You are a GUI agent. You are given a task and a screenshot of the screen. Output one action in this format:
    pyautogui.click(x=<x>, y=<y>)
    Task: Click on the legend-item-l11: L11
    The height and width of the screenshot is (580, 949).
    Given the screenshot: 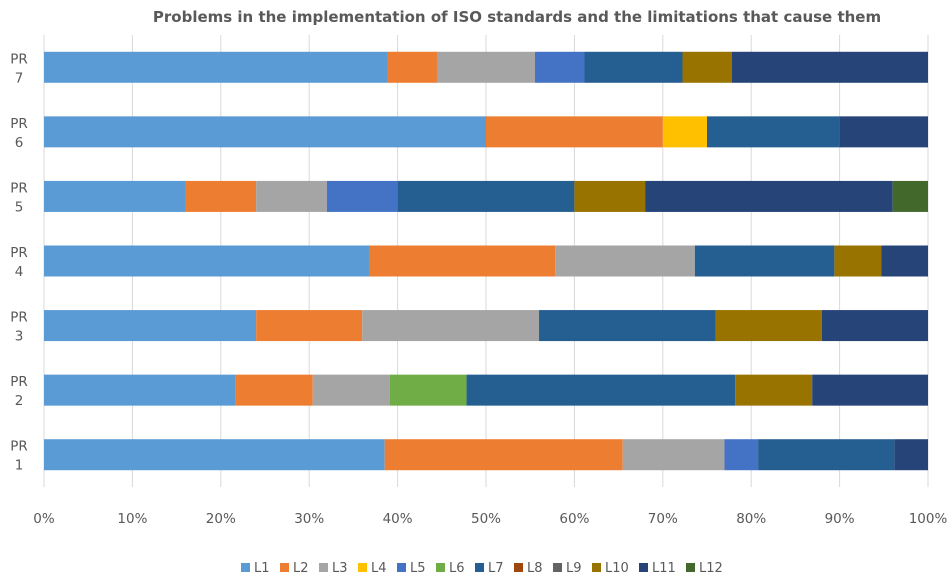 What is the action you would take?
    pyautogui.click(x=657, y=568)
    